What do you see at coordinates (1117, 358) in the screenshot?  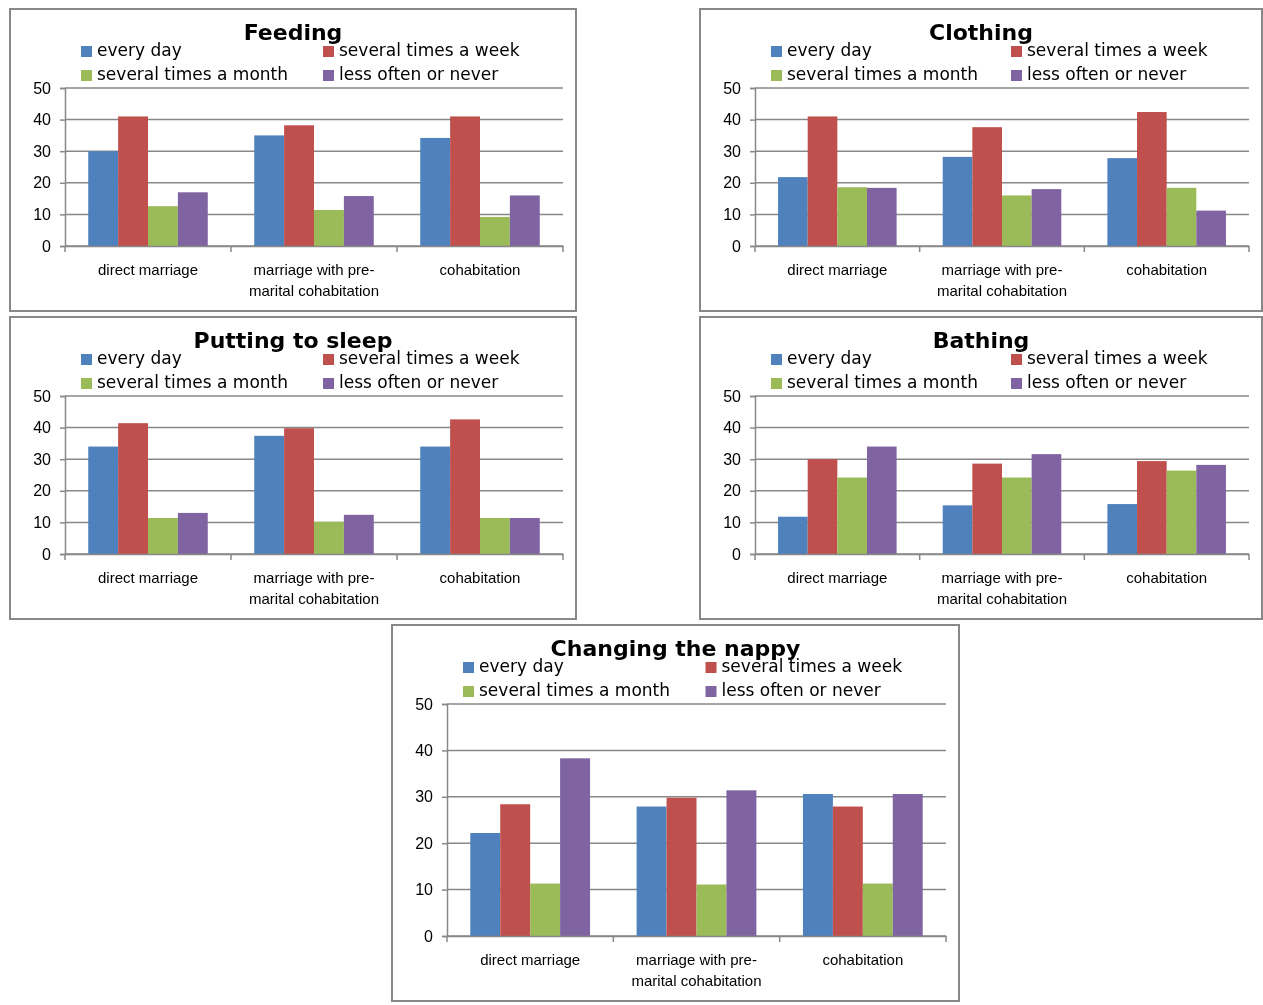 I see `legend-label: several times a week` at bounding box center [1117, 358].